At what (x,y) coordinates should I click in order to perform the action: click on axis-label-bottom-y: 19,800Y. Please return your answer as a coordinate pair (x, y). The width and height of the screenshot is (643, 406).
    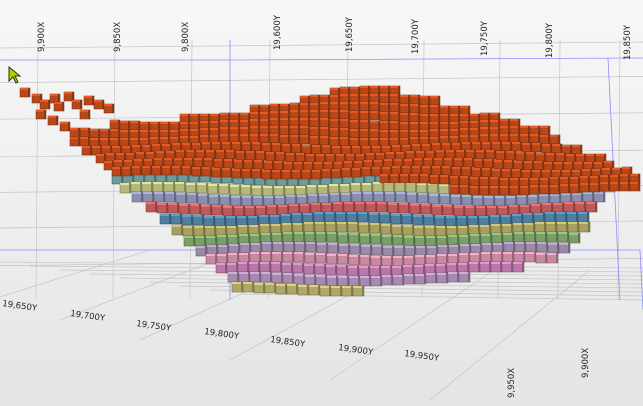
    Looking at the image, I should click on (222, 334).